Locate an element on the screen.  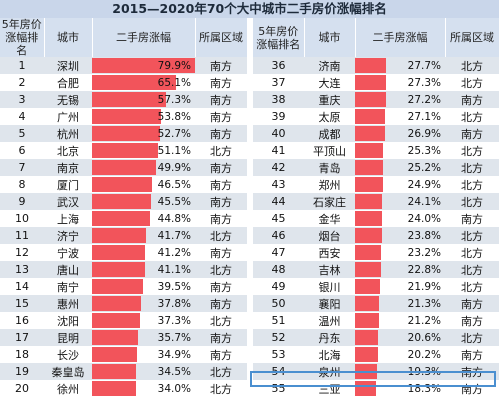
change-value: 34.5% is located at coordinates (174, 371).